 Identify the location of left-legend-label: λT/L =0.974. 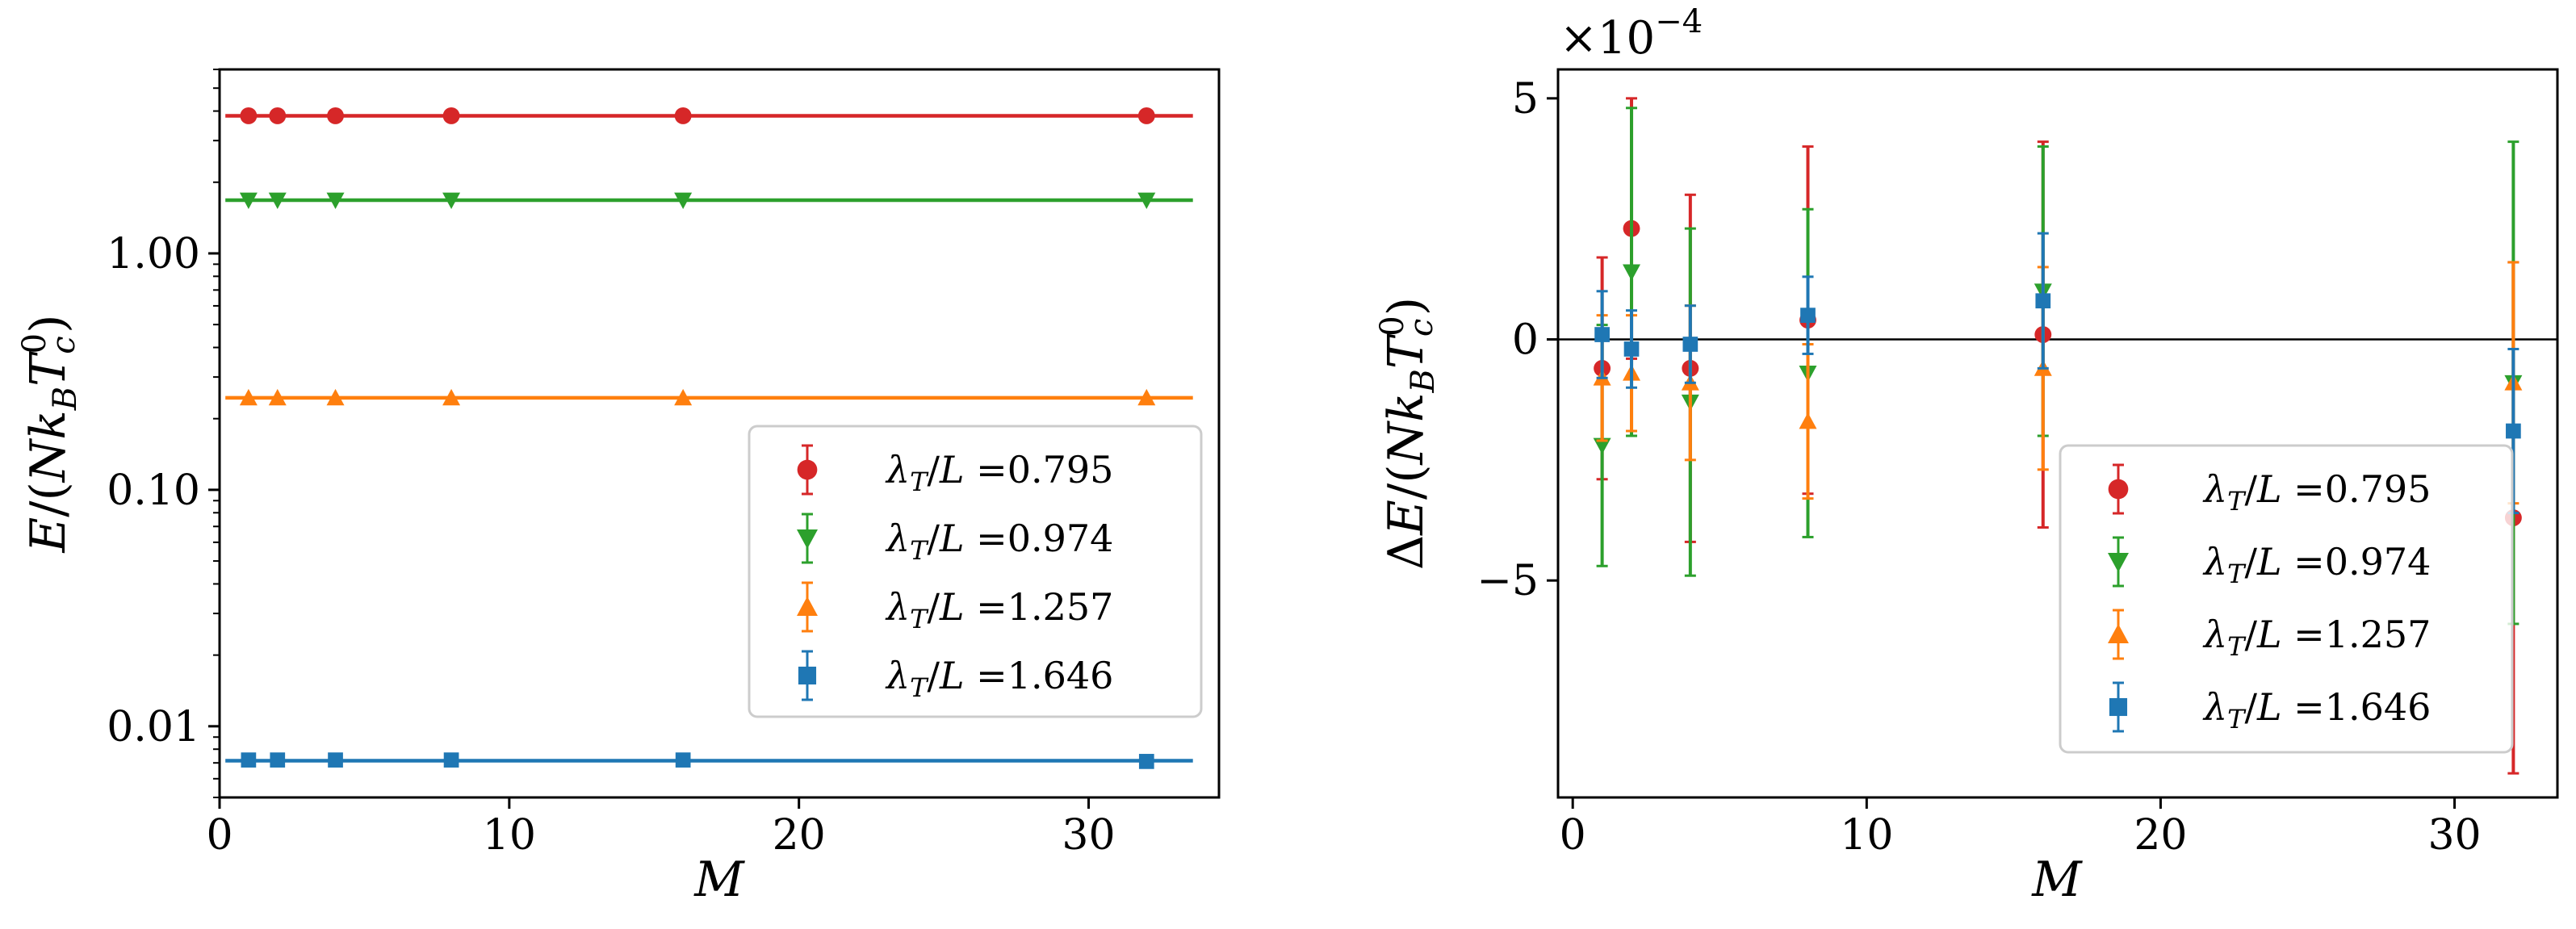
(999, 541).